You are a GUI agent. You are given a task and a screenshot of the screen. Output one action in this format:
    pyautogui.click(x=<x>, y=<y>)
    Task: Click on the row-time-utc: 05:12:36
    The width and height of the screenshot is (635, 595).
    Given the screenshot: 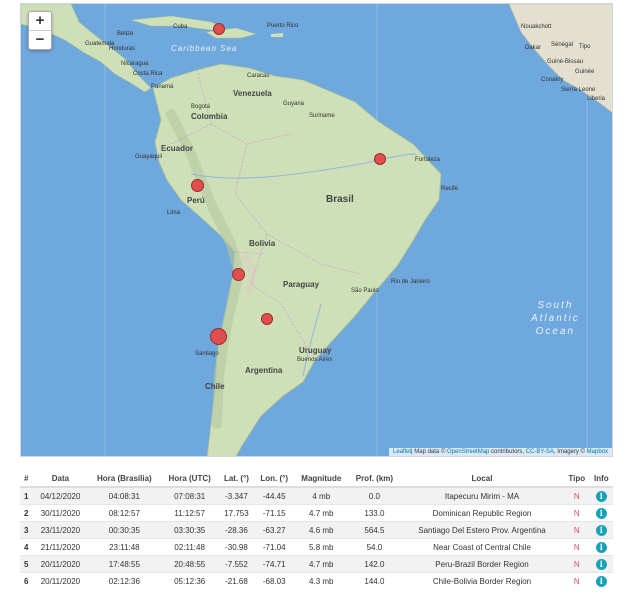 What is the action you would take?
    pyautogui.click(x=189, y=580)
    